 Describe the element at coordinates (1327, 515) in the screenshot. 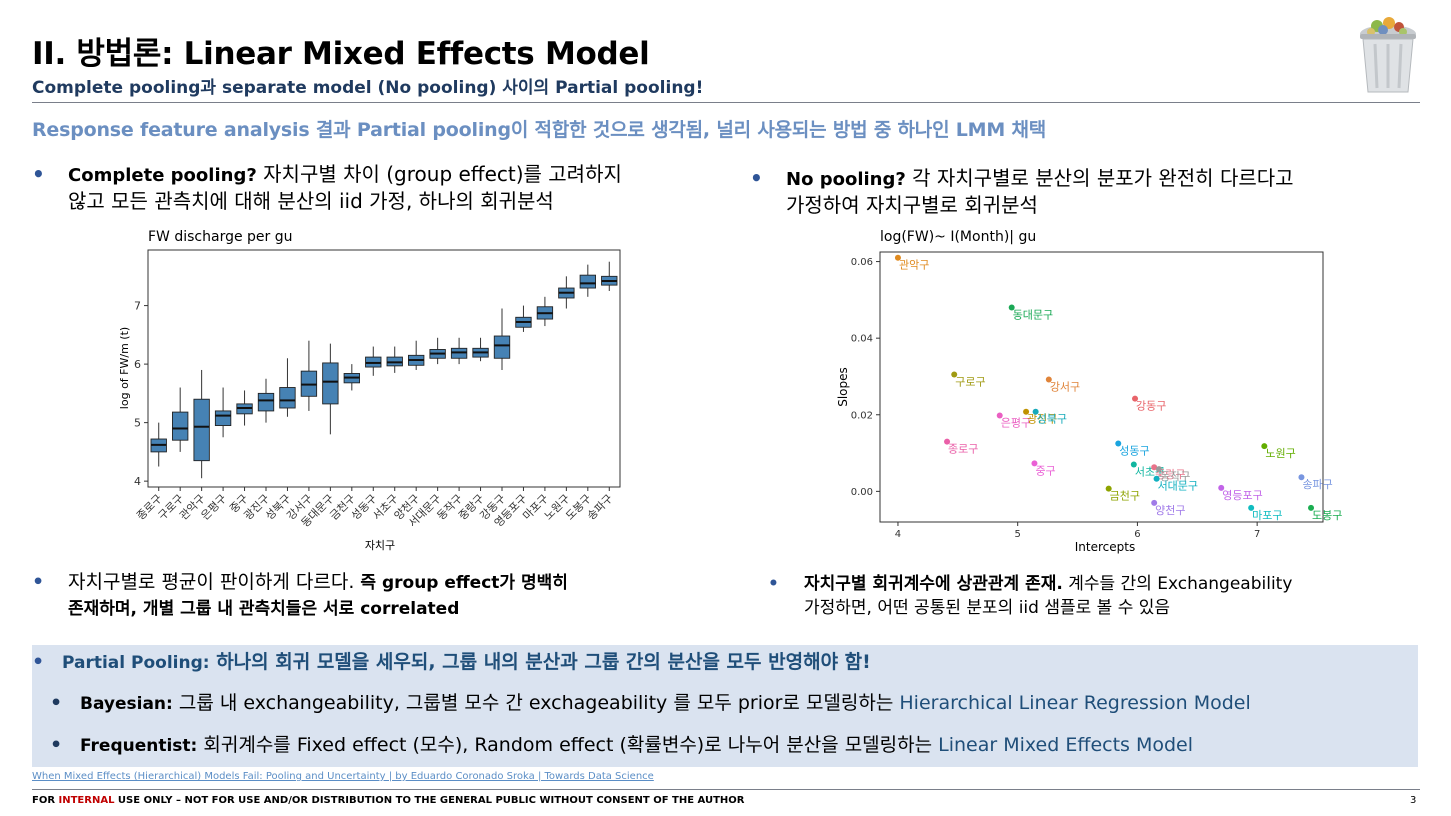

I see `scatter-point-label: 도봉구` at that location.